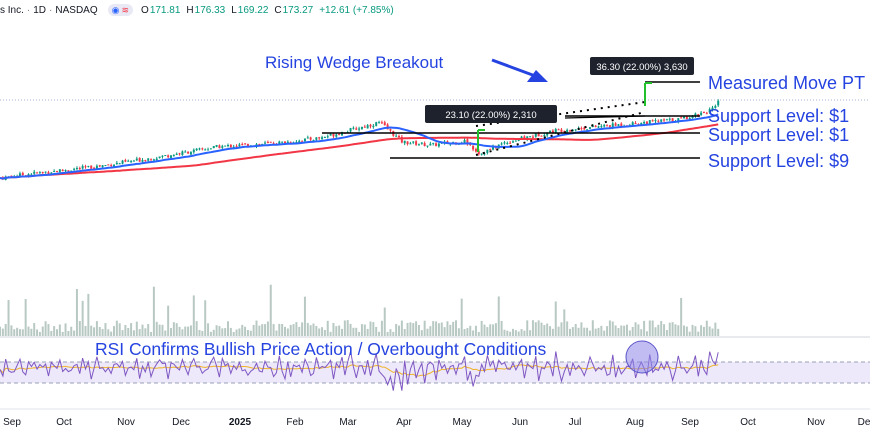 The image size is (870, 430). Describe the element at coordinates (126, 422) in the screenshot. I see `time-axis-tick: Nov` at that location.